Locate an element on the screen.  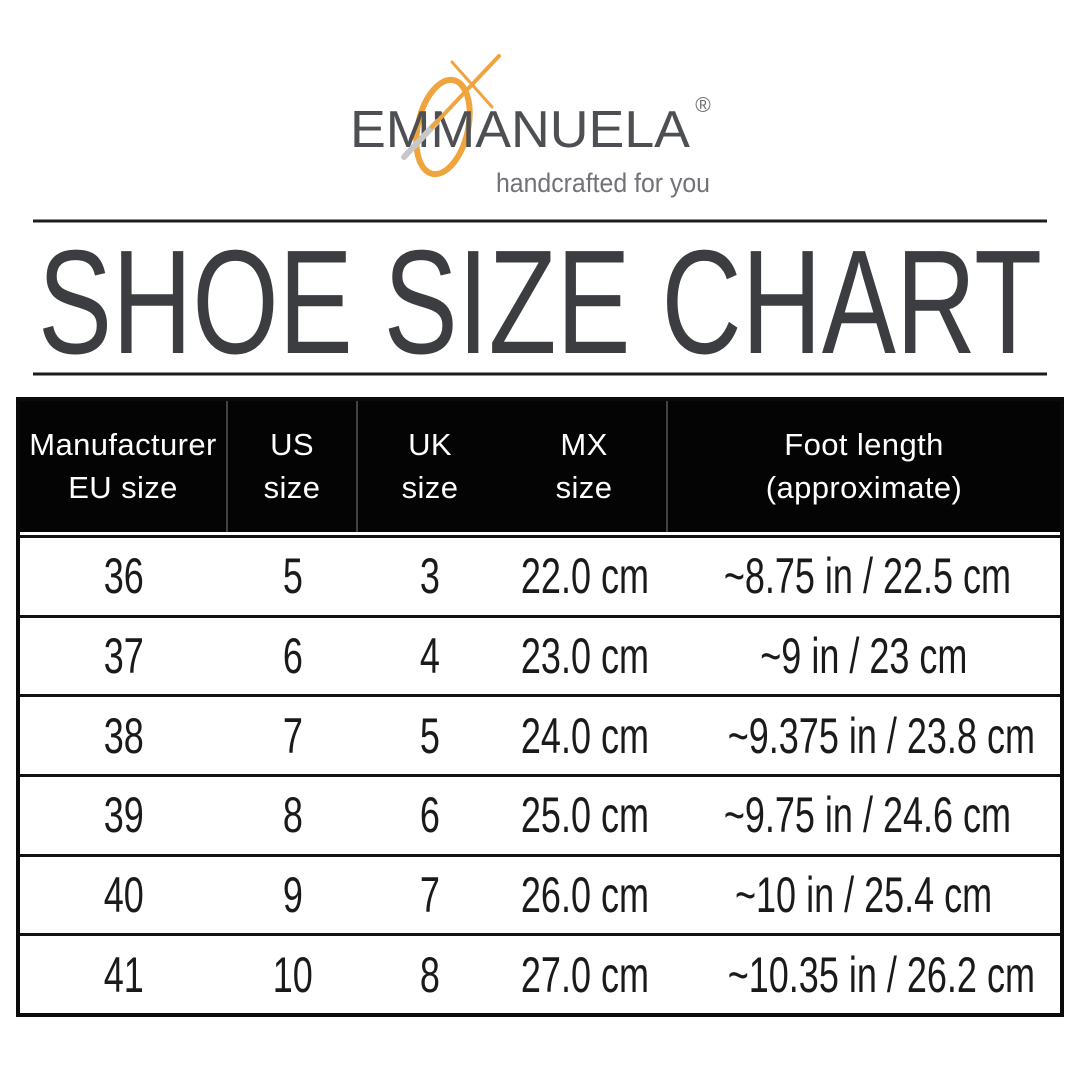
header-line: Foot length is located at coordinates (864, 444).